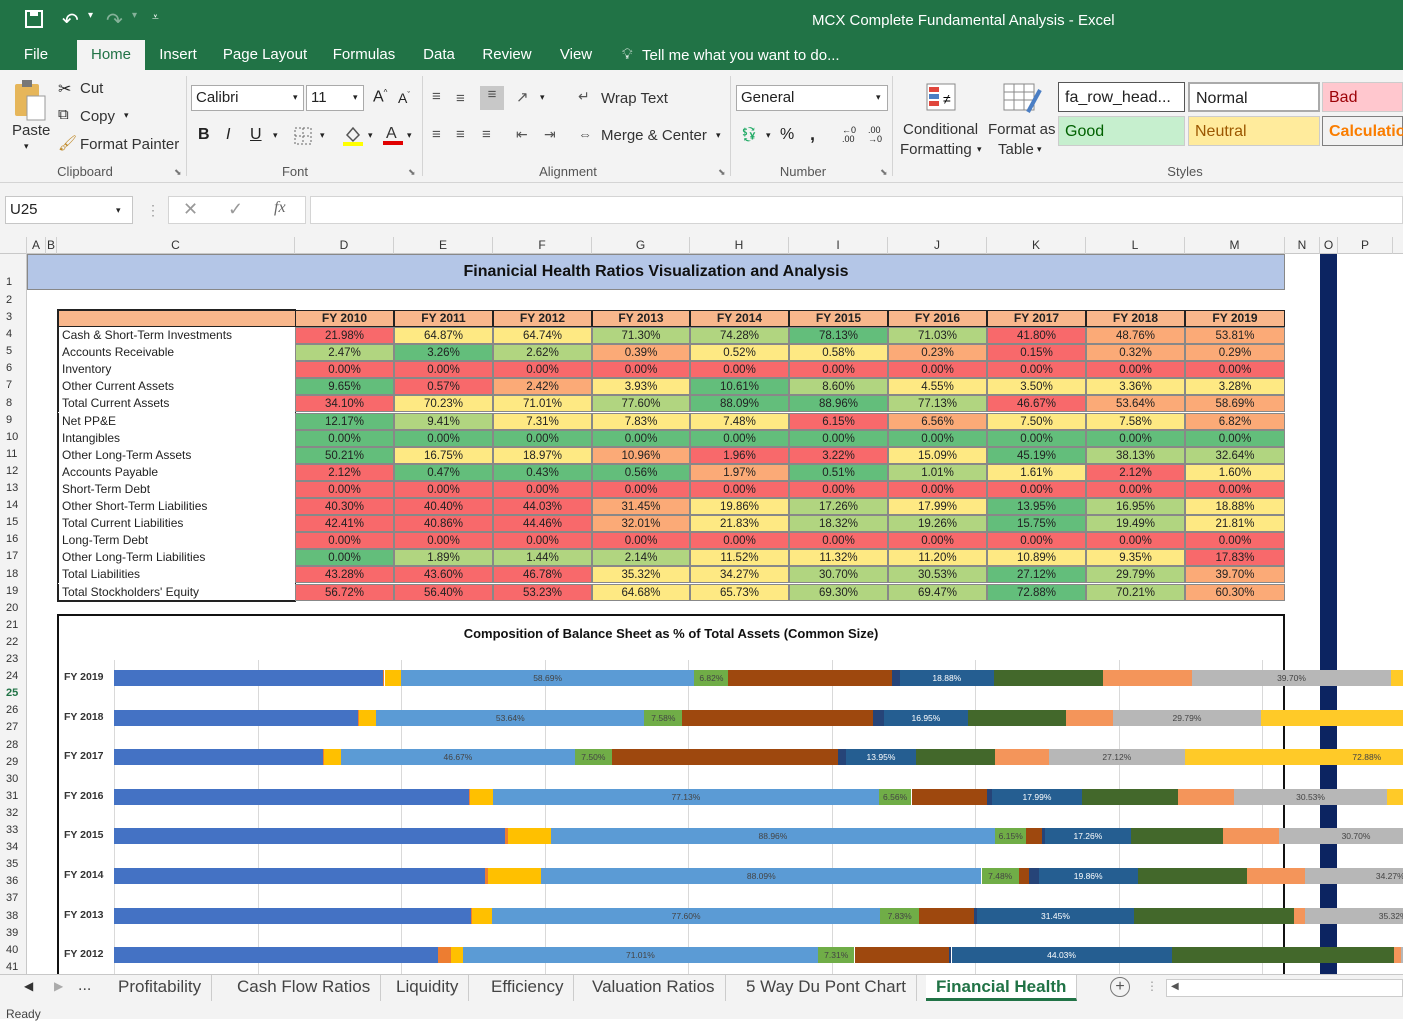  What do you see at coordinates (875, 134) in the screenshot?
I see `decrease-decimal-icon: .00 →0` at bounding box center [875, 134].